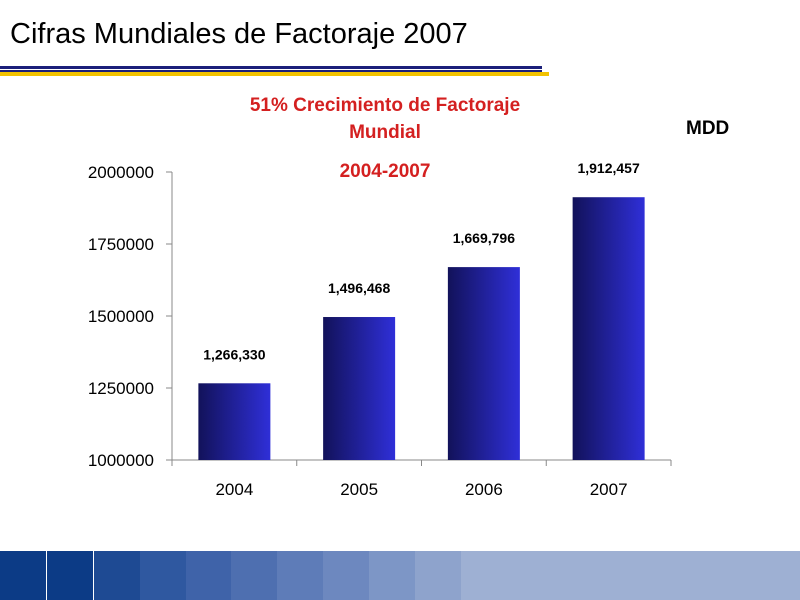 This screenshot has height=600, width=800. I want to click on bar-2007, so click(608, 328).